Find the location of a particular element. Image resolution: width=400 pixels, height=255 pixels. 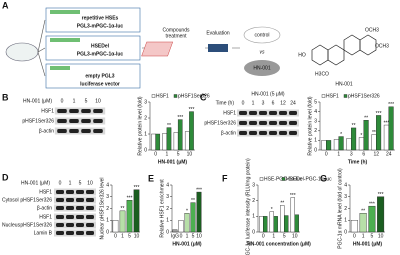

blot-row-label: β-actin is located at coordinates (44, 208).